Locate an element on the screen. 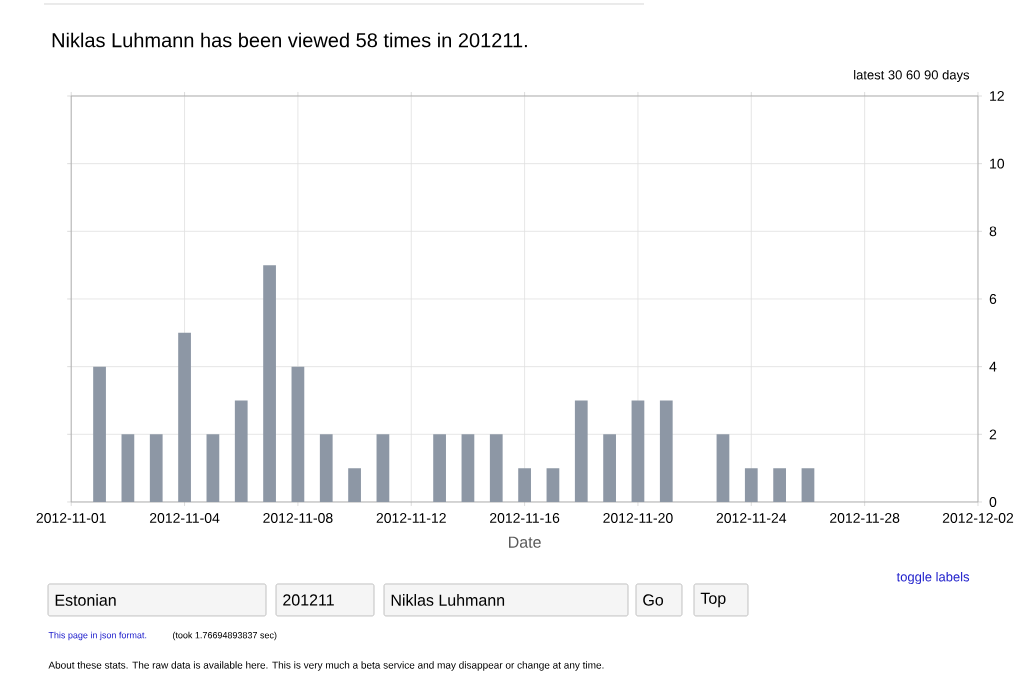 This screenshot has height=690, width=1030. text: Estonian is located at coordinates (85, 600).